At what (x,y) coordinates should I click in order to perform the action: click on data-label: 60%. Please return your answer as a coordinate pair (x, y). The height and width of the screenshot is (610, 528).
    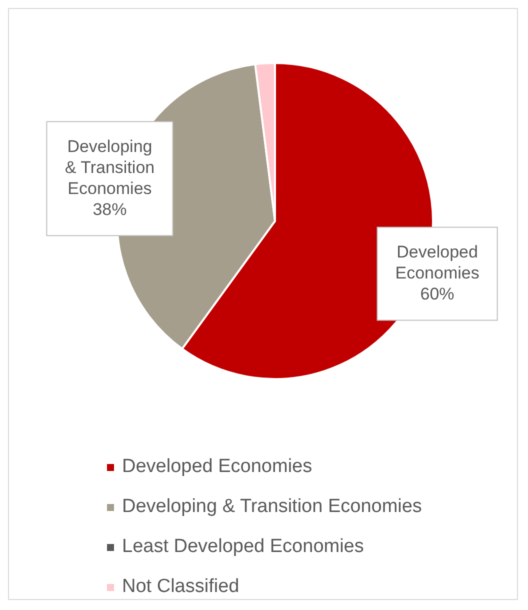
    Looking at the image, I should click on (437, 294).